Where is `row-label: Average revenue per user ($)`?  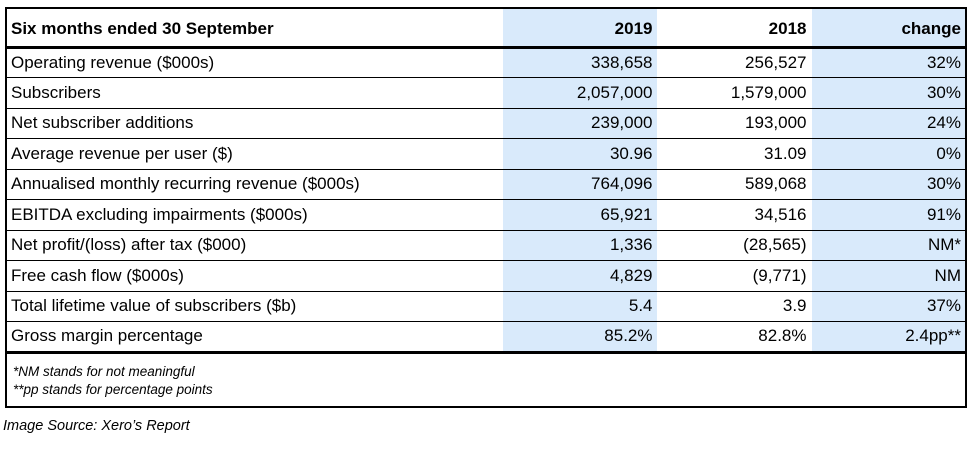 row-label: Average revenue per user ($) is located at coordinates (255, 154).